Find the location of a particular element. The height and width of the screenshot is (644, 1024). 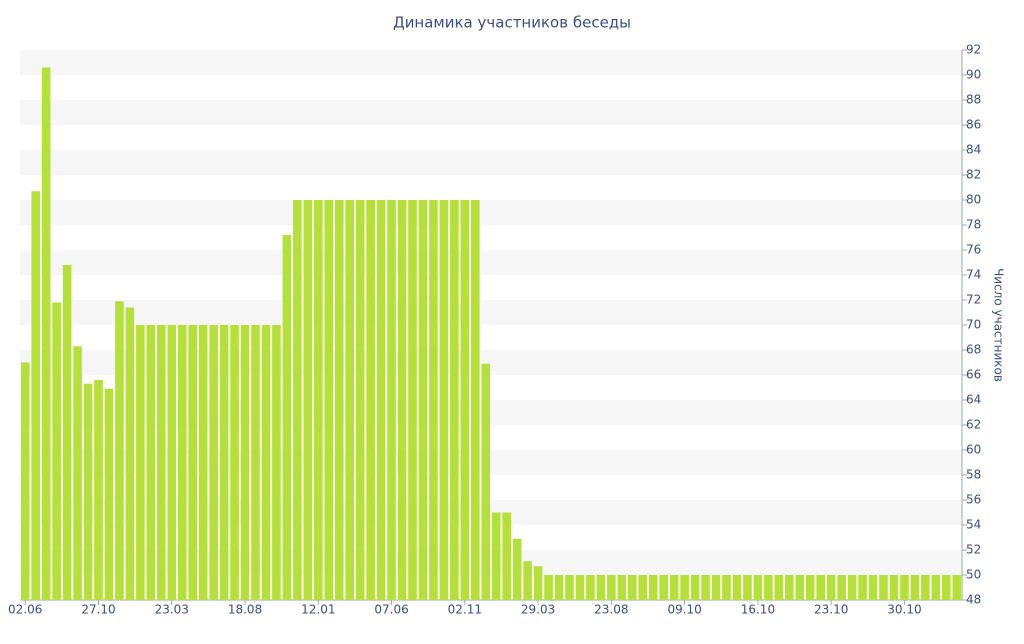

x-tick-label: 29.03 is located at coordinates (538, 610).